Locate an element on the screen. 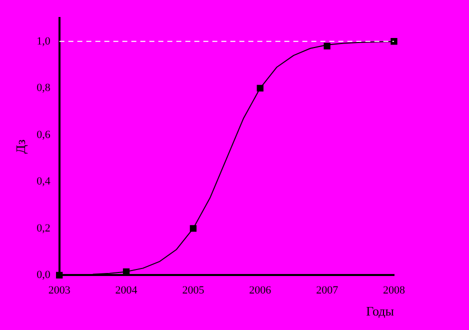 This screenshot has height=330, width=469. y-tick-label: 0,8 is located at coordinates (43, 88).